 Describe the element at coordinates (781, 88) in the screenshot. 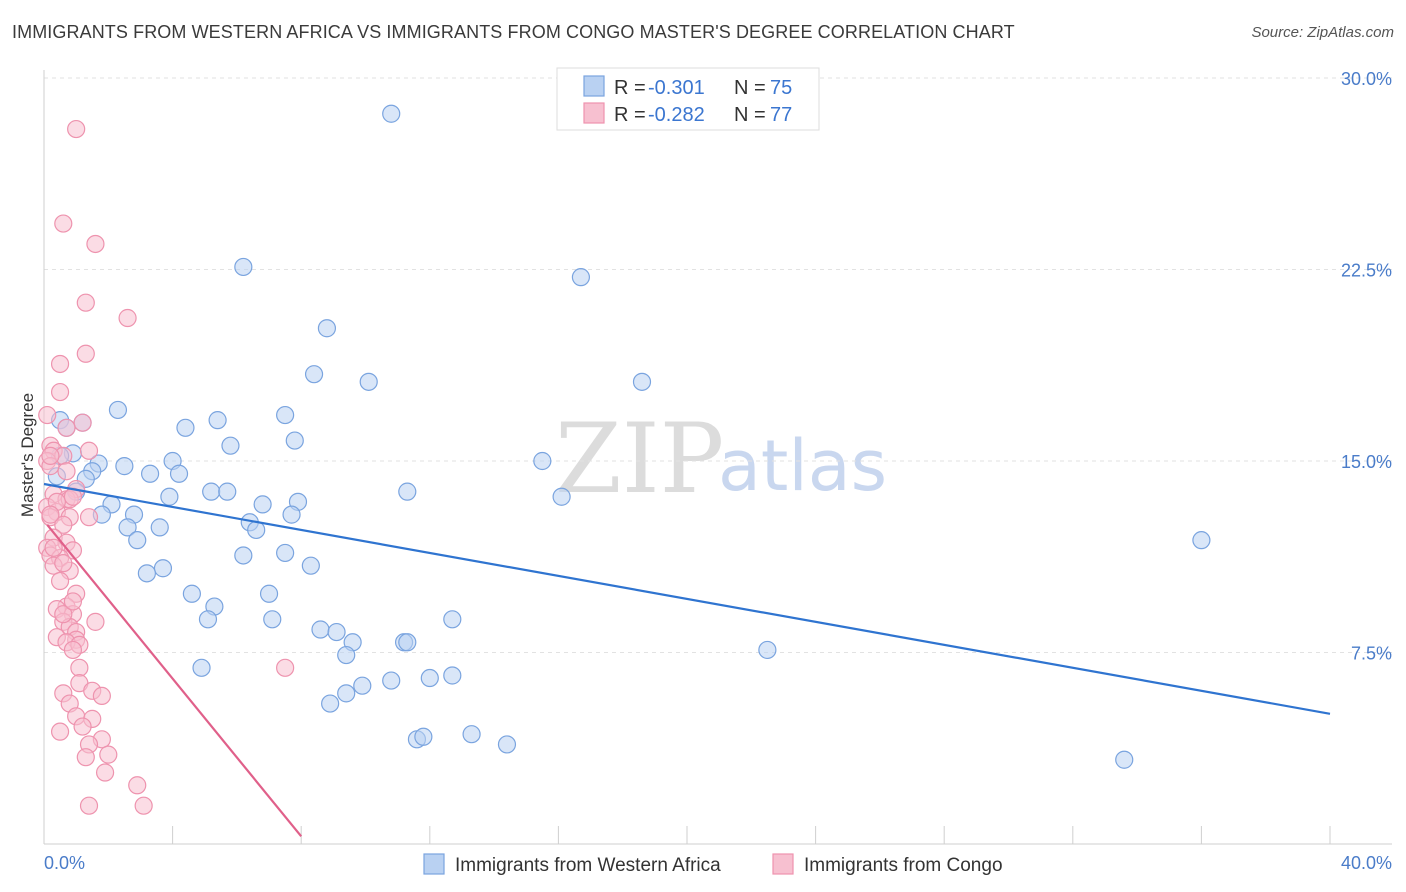

I see `legend-n-value-1: 75` at that location.